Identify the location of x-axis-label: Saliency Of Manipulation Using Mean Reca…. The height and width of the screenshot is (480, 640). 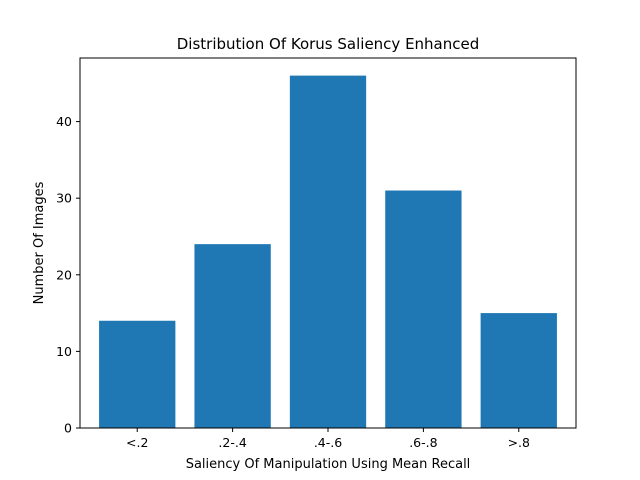
(328, 464).